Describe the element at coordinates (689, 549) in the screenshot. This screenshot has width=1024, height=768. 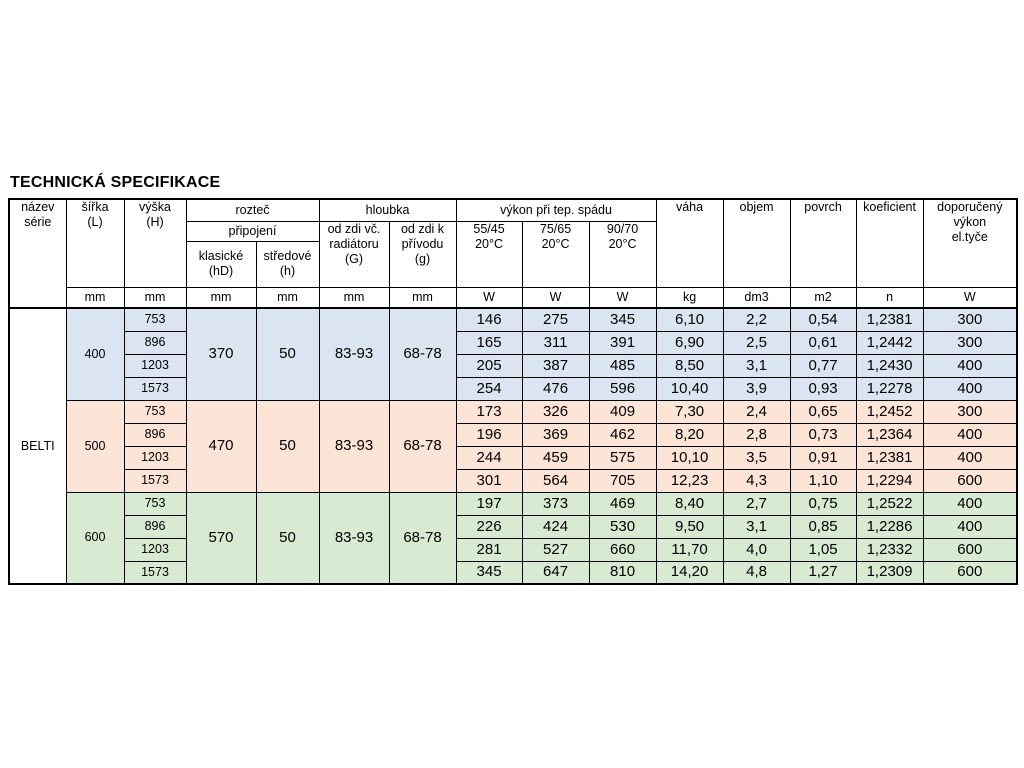
I see `data-cell: 11,70` at that location.